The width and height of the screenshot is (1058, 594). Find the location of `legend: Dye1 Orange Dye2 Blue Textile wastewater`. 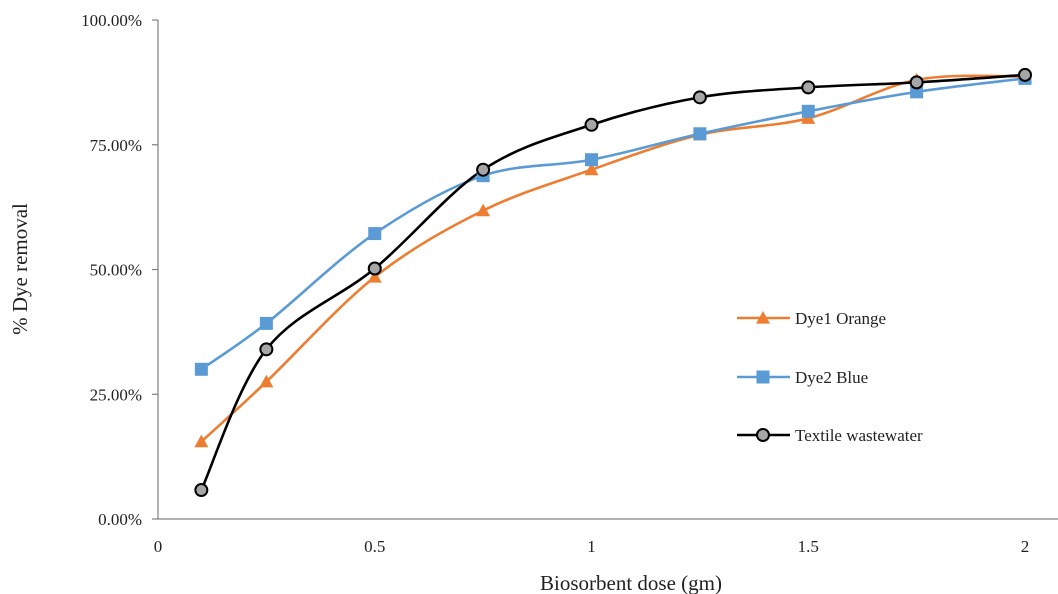

legend: Dye1 Orange Dye2 Blue Textile wastewater is located at coordinates (830, 377).